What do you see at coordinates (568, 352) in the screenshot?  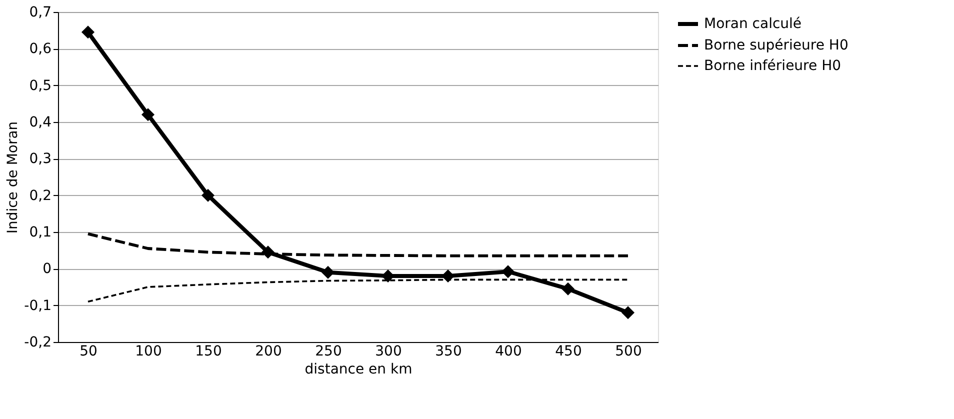 I see `x-tick-label: 450` at bounding box center [568, 352].